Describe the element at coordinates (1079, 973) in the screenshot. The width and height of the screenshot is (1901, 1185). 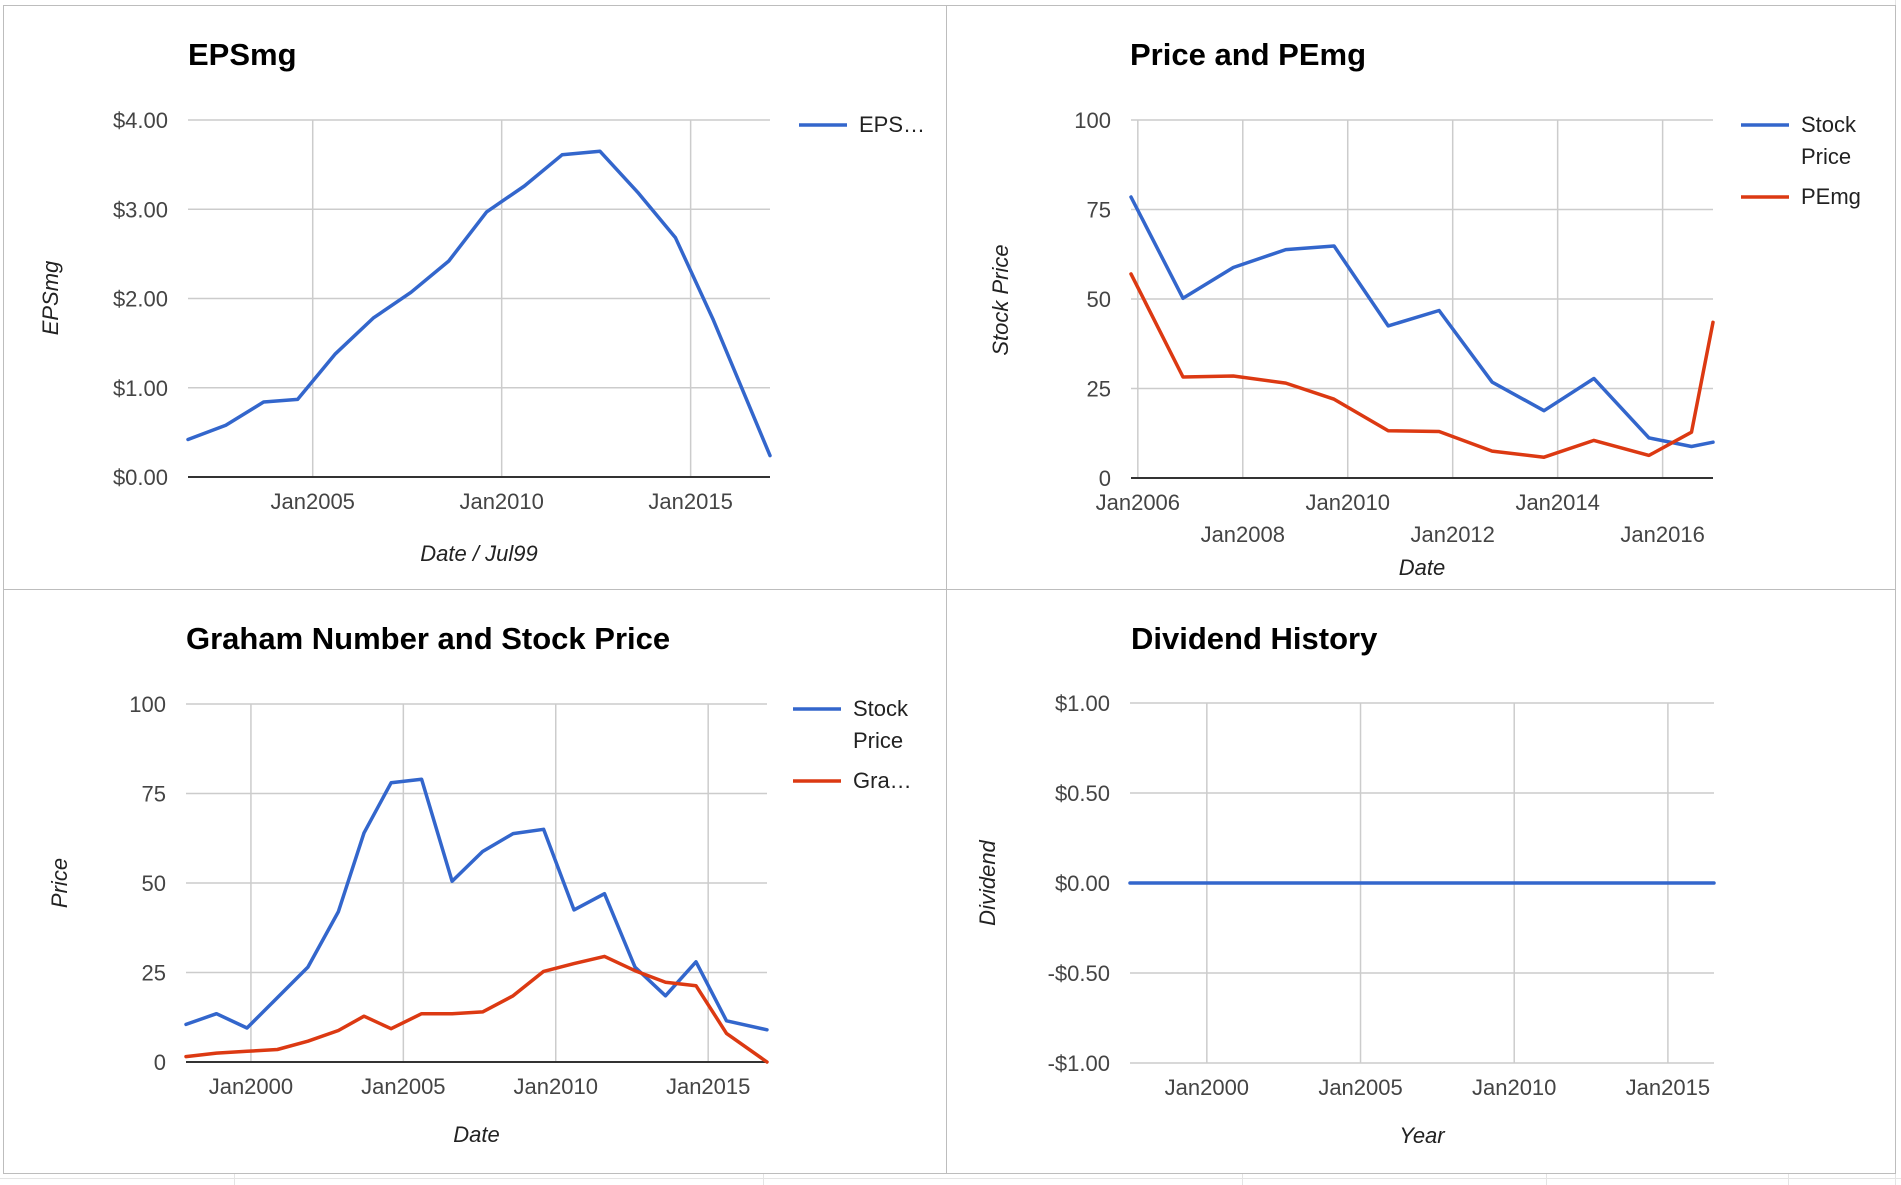
I see `y-tick-label: -$0.50` at that location.